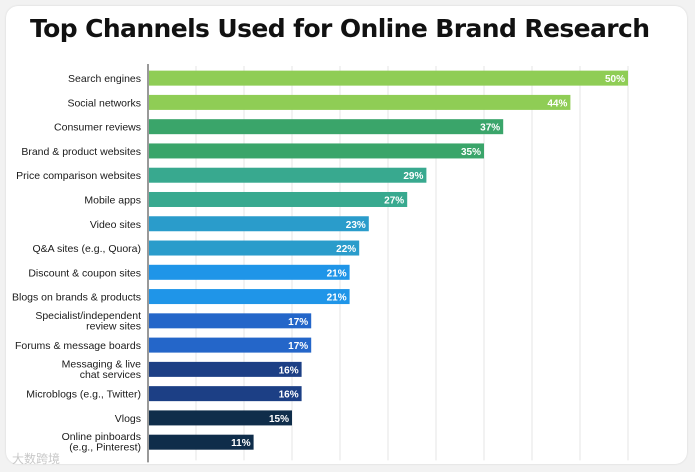 The image size is (695, 472). I want to click on data-label: 23%, so click(356, 225).